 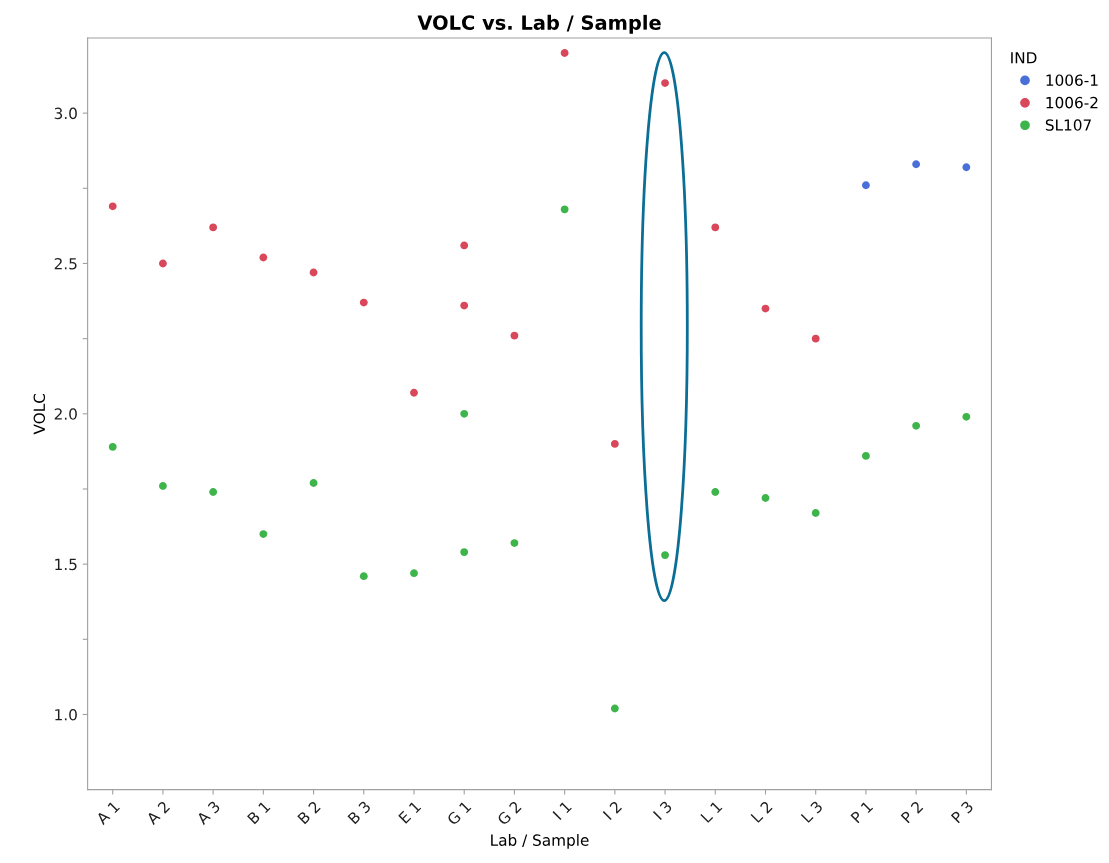 What do you see at coordinates (39, 414) in the screenshot?
I see `y-axis-title: VOLC` at bounding box center [39, 414].